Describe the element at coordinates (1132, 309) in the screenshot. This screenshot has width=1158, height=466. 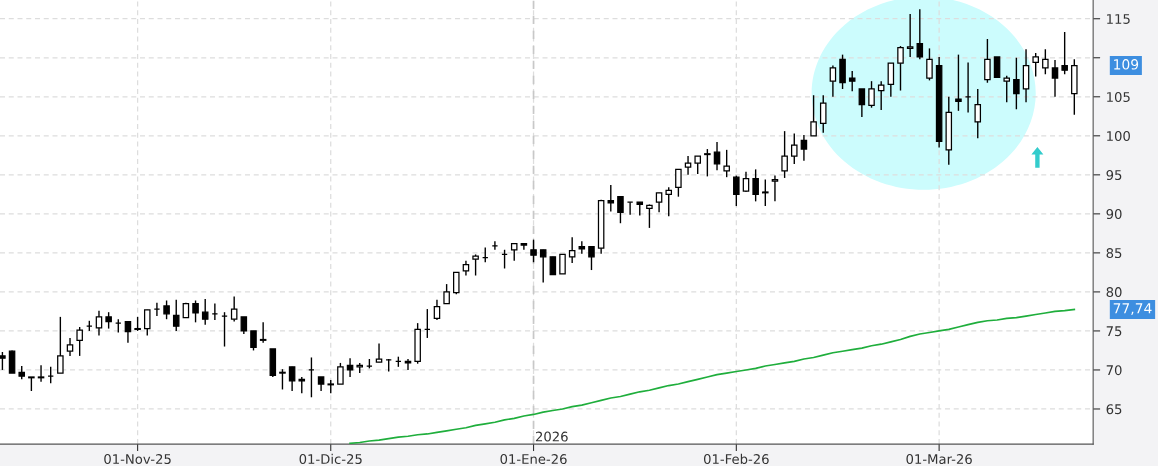
I see `text: 77,74` at that location.